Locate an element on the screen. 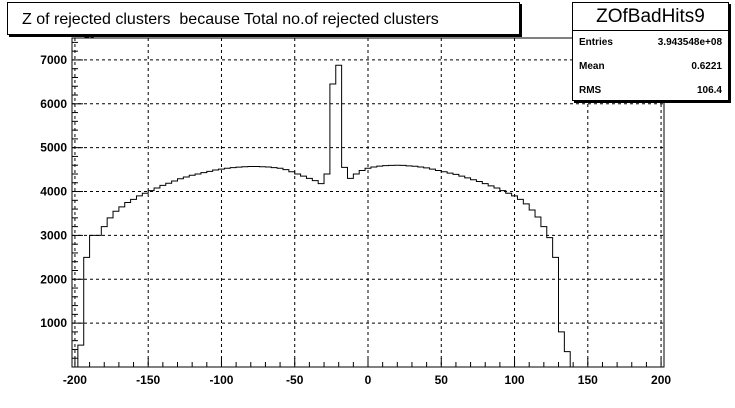  stats-histogram-name: ZOfBadHits9 is located at coordinates (650, 17).